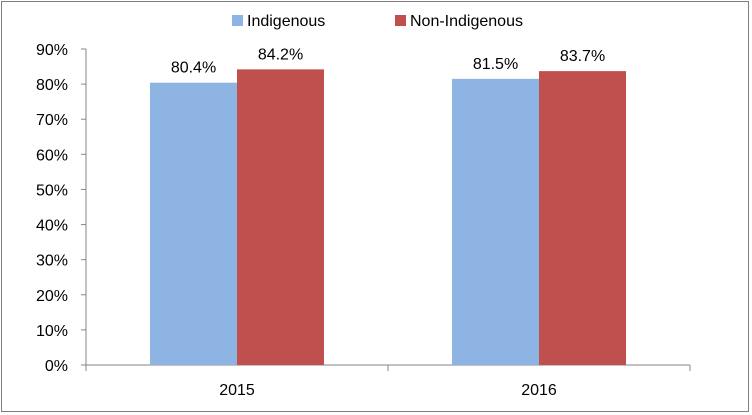 This screenshot has width=752, height=415. What do you see at coordinates (52, 120) in the screenshot?
I see `y-tick-label: 70%` at bounding box center [52, 120].